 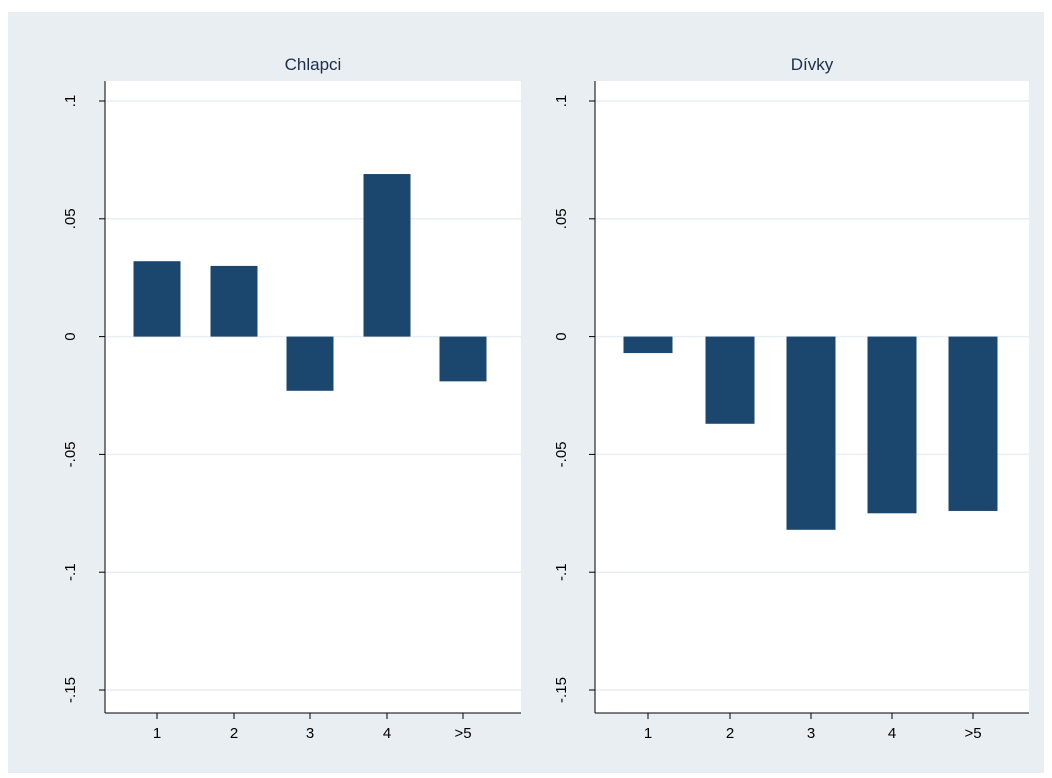 What do you see at coordinates (70, 101) in the screenshot?
I see `y-tick-label-chlapci-0: .1` at bounding box center [70, 101].